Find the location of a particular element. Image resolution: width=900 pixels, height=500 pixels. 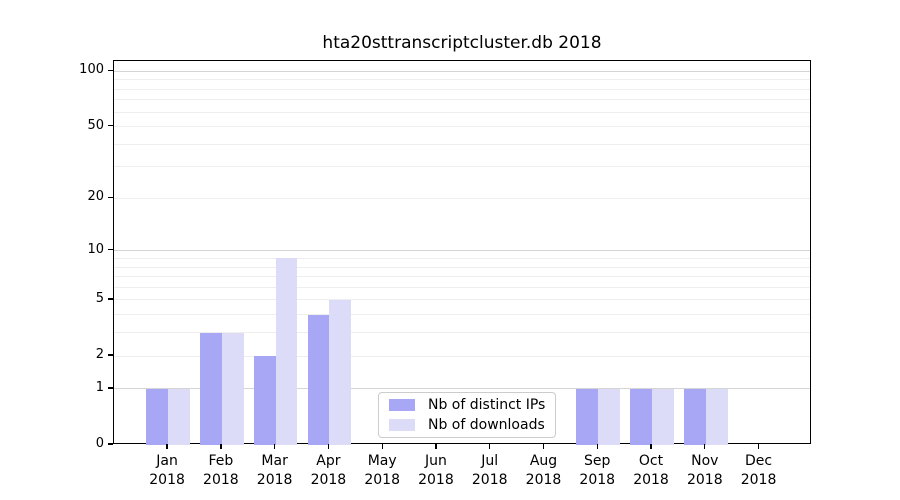

x-tick-label-month: Jul is located at coordinates (490, 461).